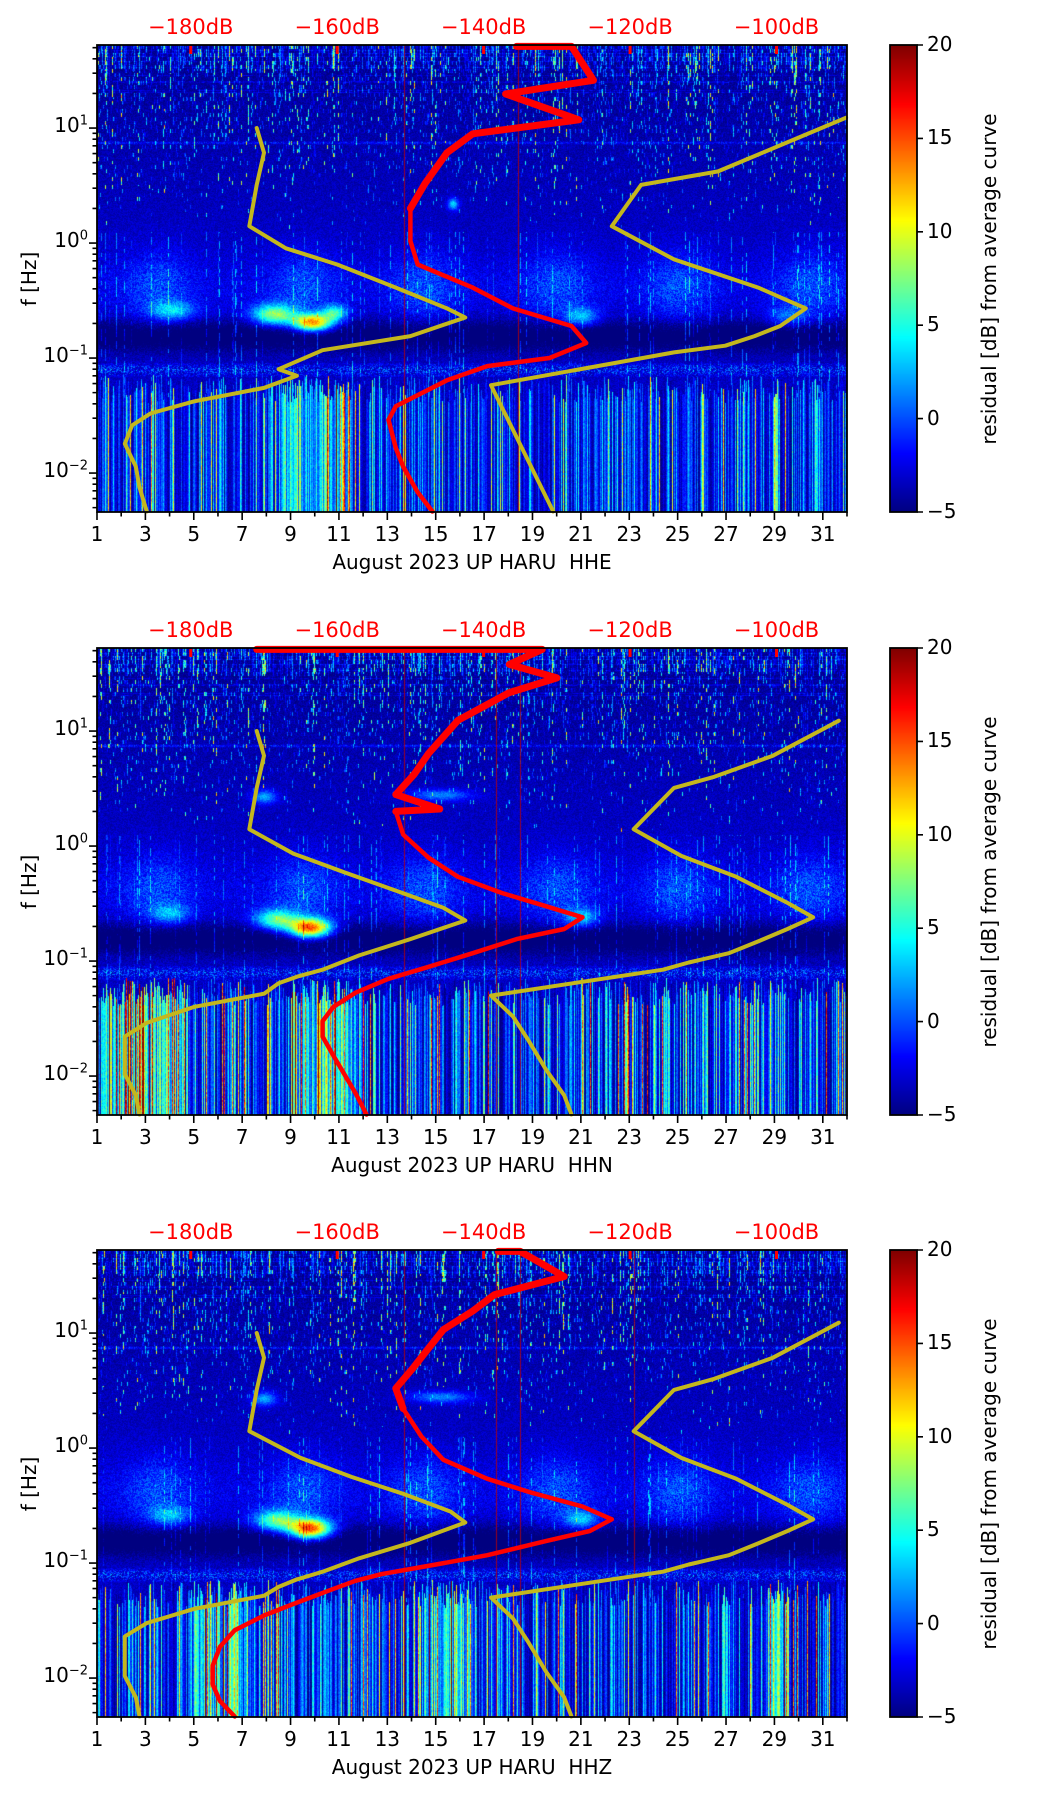 This screenshot has width=1052, height=1806. I want to click on colorbar-tick-label: 15, so click(940, 1342).